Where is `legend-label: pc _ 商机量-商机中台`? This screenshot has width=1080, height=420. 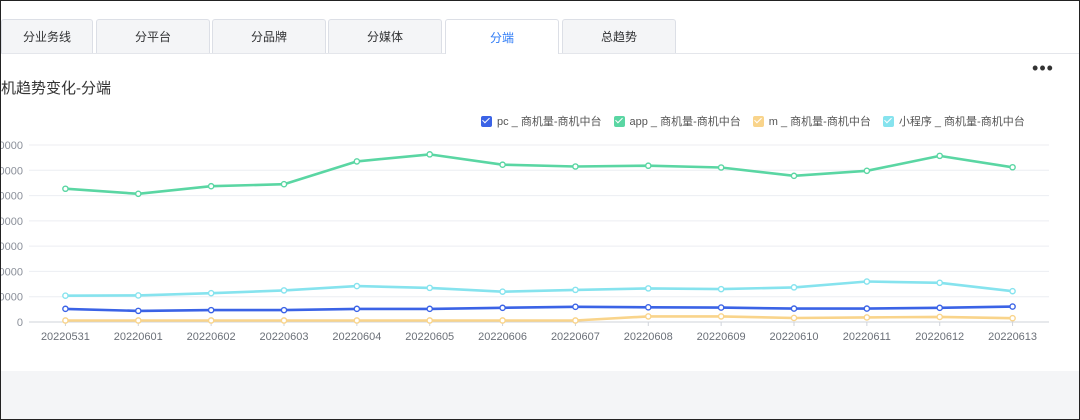
legend-label: pc _ 商机量-商机中台 is located at coordinates (549, 122).